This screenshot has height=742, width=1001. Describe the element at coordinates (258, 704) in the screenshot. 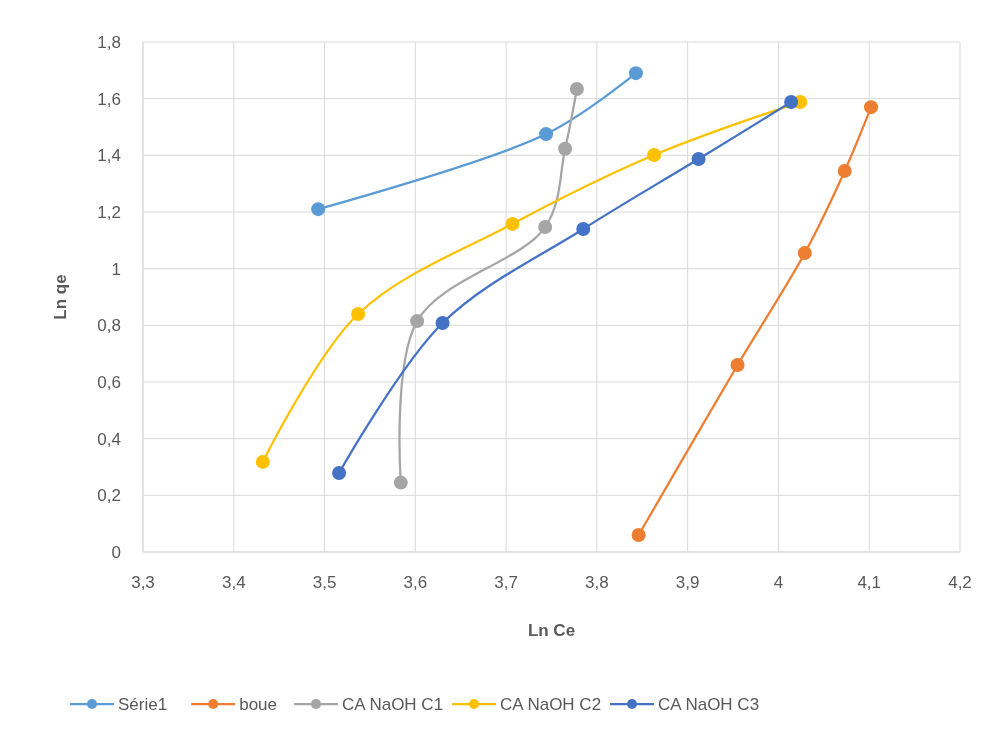

I see `legend-label: boue` at that location.